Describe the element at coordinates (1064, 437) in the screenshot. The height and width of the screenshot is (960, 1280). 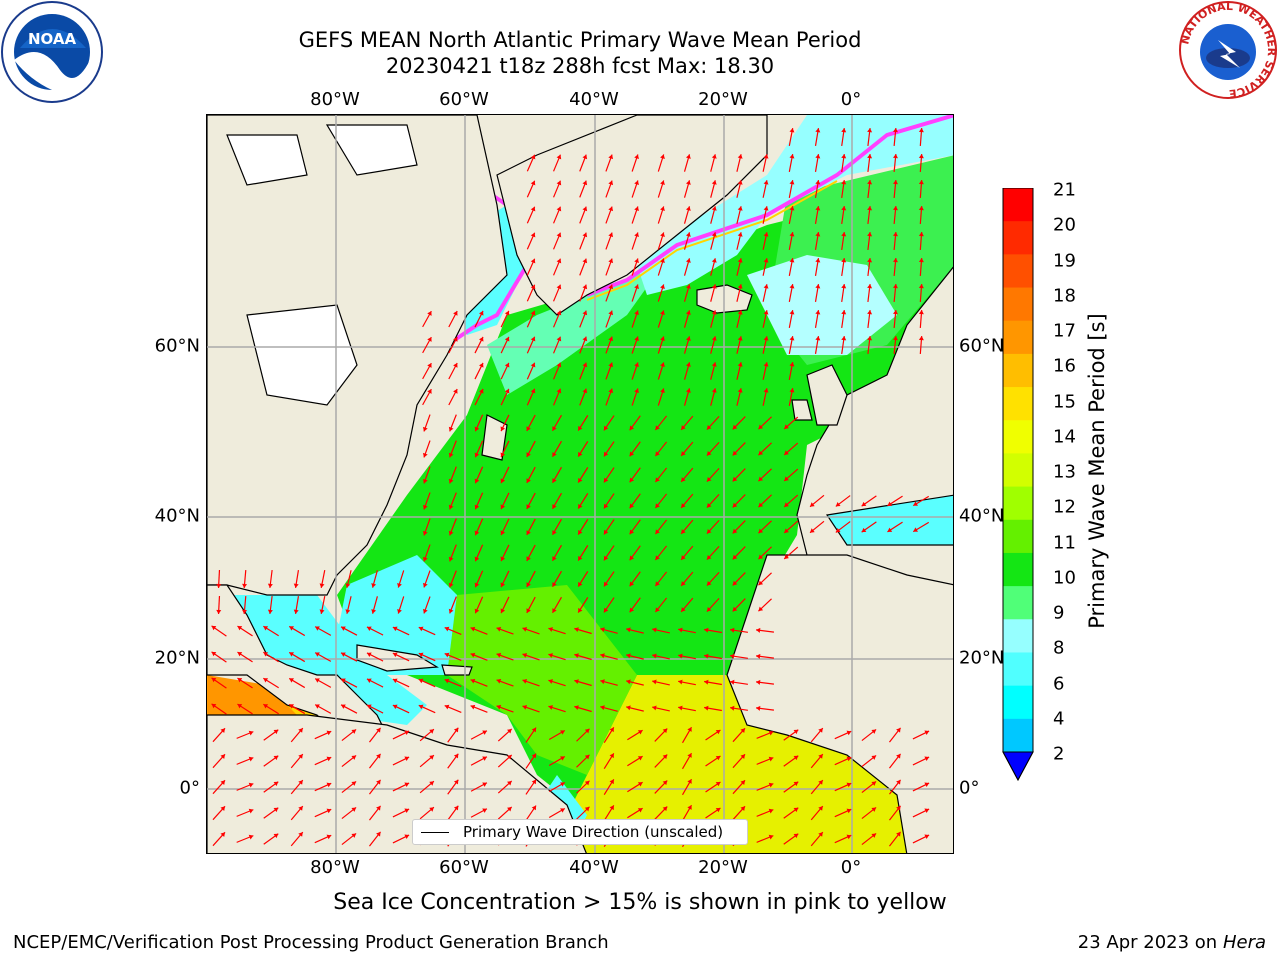
I see `colorbar-tick-label: 14` at that location.